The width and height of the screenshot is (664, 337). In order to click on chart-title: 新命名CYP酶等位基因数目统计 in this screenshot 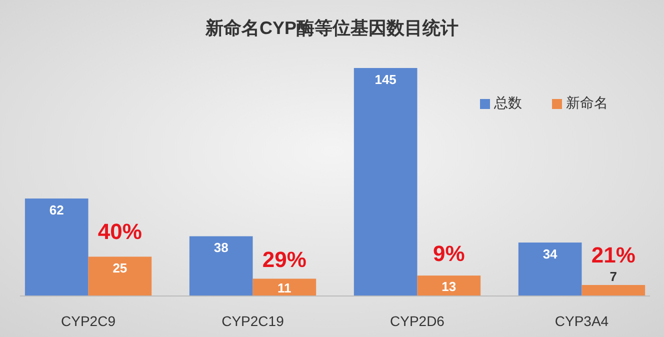, I will do `click(331, 28)`.